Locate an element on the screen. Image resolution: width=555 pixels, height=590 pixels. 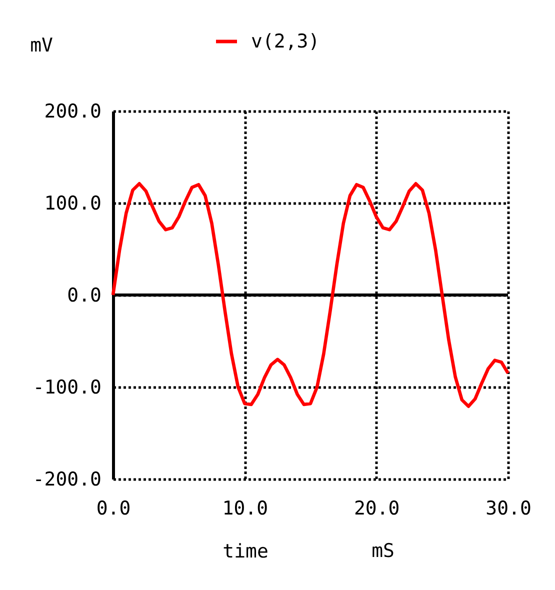
x-tick-label: 10.0 is located at coordinates (245, 509).